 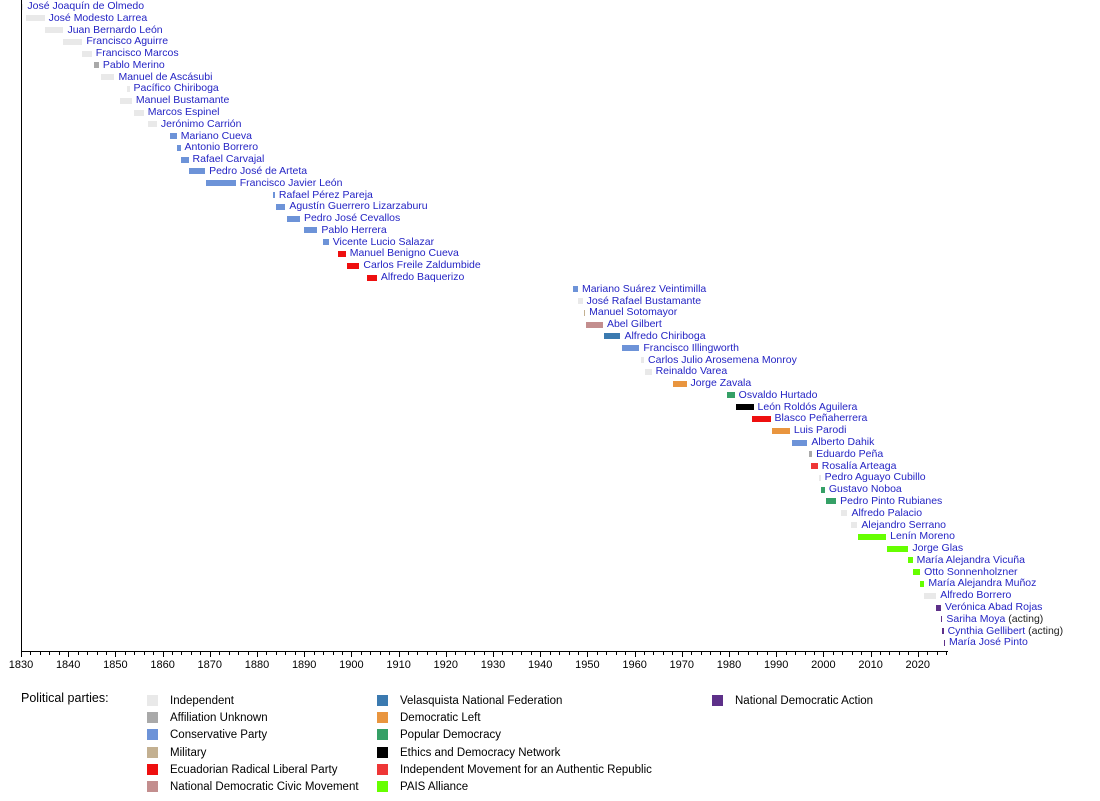 I want to click on person-name: Francisco Javier León, so click(x=291, y=182).